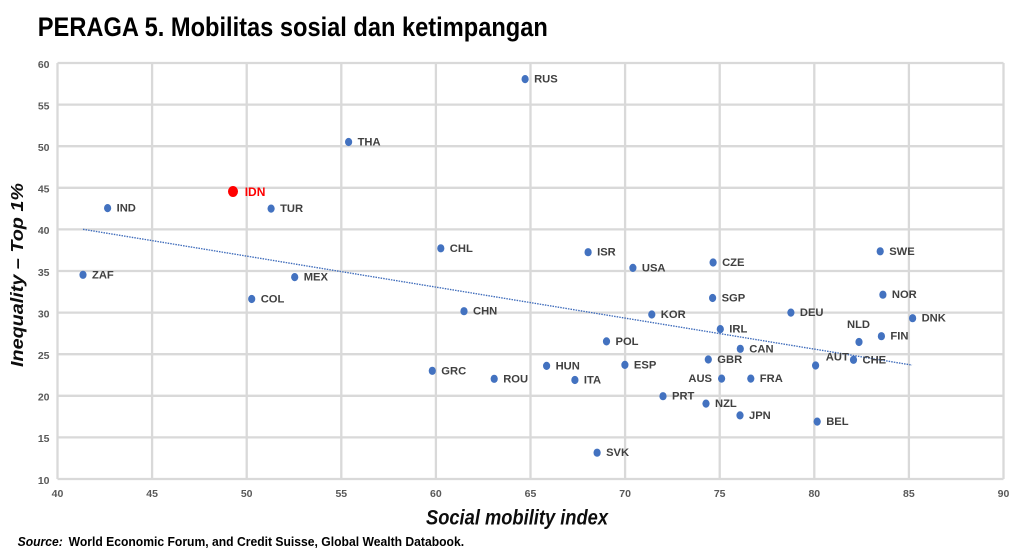 Image resolution: width=1022 pixels, height=558 pixels. I want to click on svg-text: NZL, so click(726, 404).